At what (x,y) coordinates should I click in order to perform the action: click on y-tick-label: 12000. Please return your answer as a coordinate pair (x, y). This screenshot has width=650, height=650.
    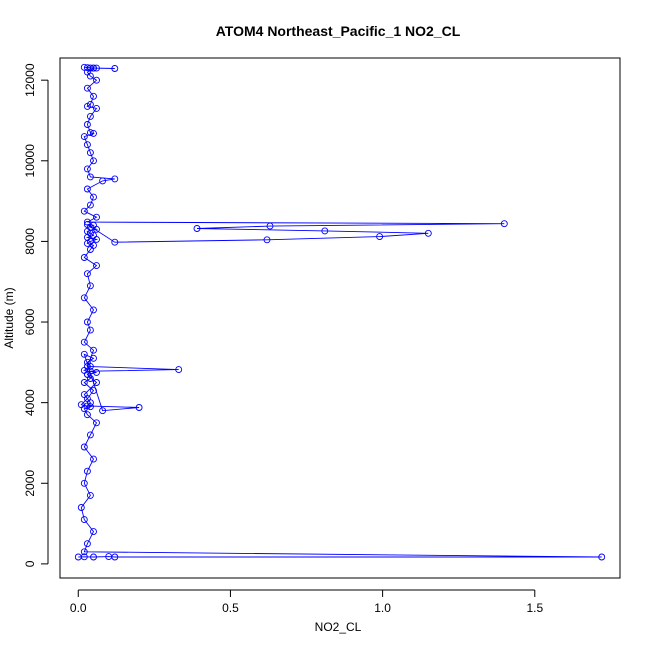
    Looking at the image, I should click on (30, 80).